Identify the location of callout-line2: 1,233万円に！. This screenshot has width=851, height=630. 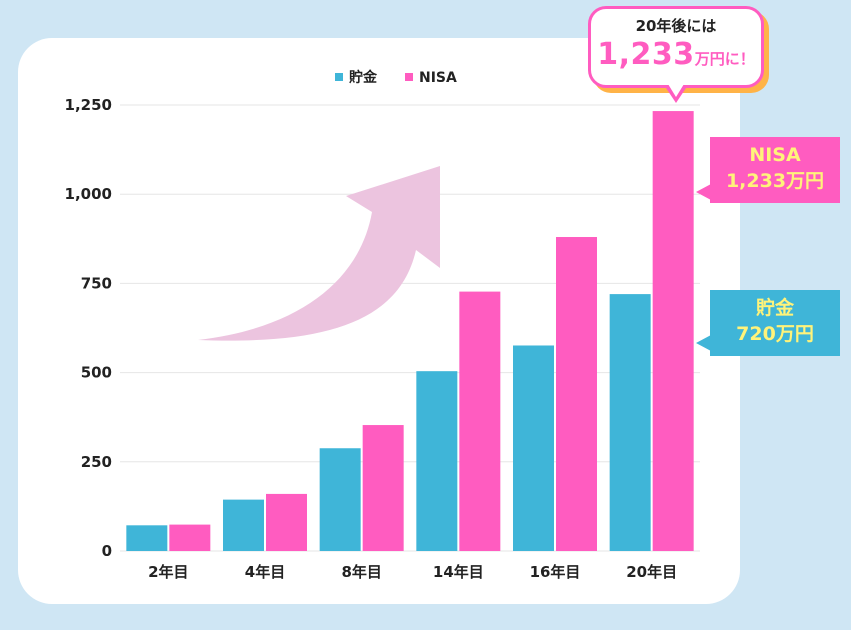
(676, 54).